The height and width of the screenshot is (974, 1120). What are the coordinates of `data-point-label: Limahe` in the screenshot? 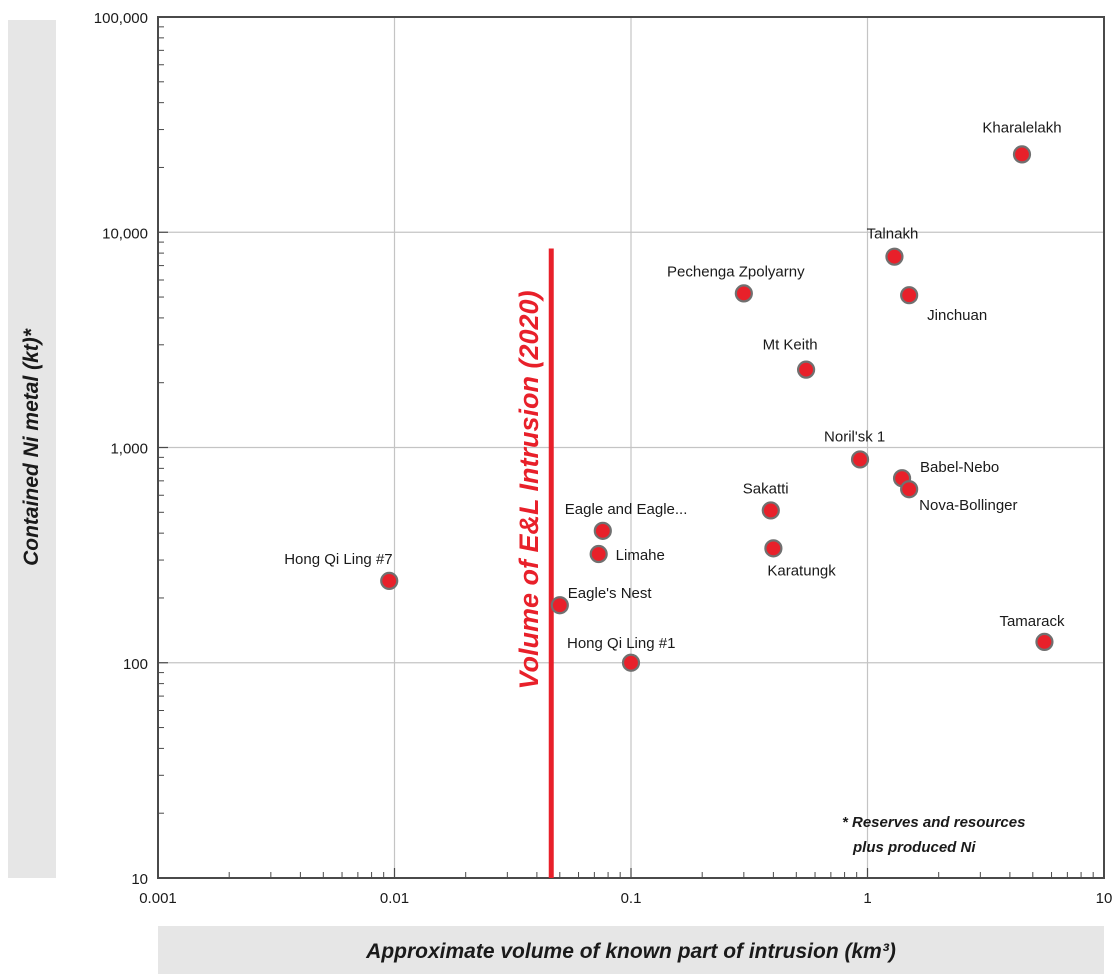 It's located at (640, 555).